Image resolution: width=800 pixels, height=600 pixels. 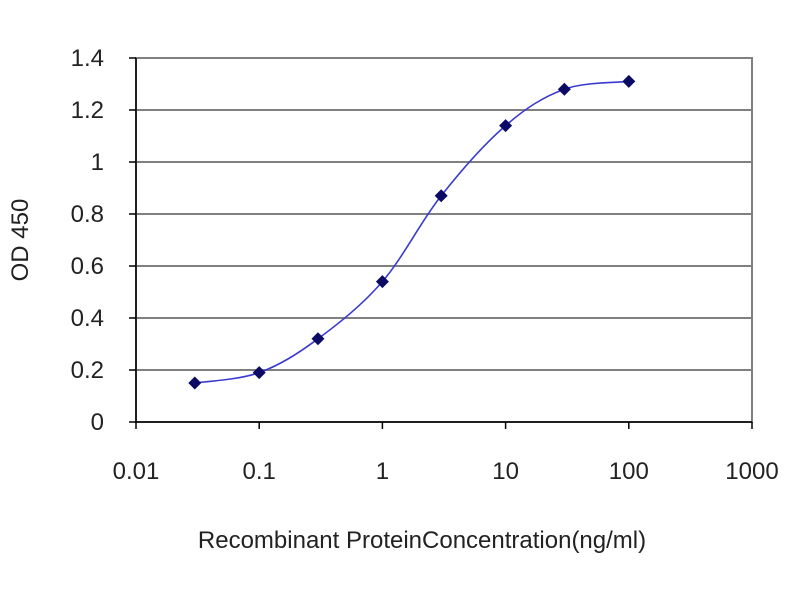 I want to click on y-axis-title: OD 450, so click(x=20, y=240).